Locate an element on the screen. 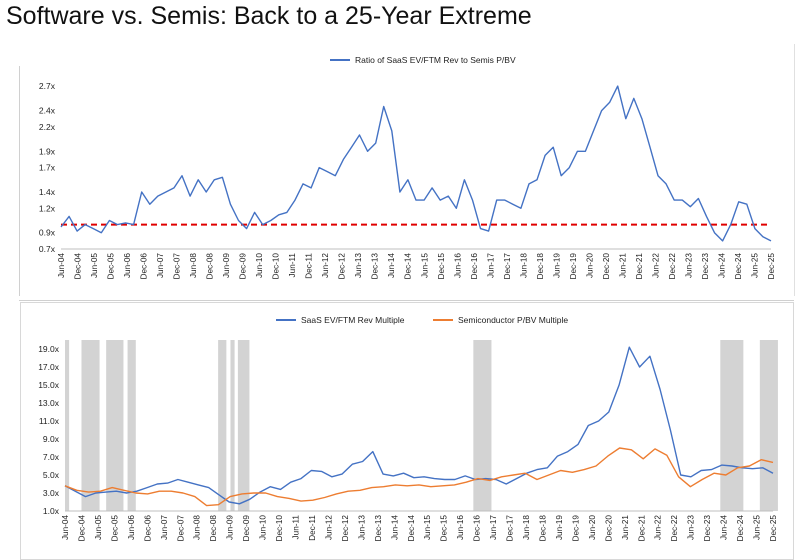 The width and height of the screenshot is (800, 560). legend-label-saas: SaaS EV/FTM Rev Multiple is located at coordinates (353, 320).